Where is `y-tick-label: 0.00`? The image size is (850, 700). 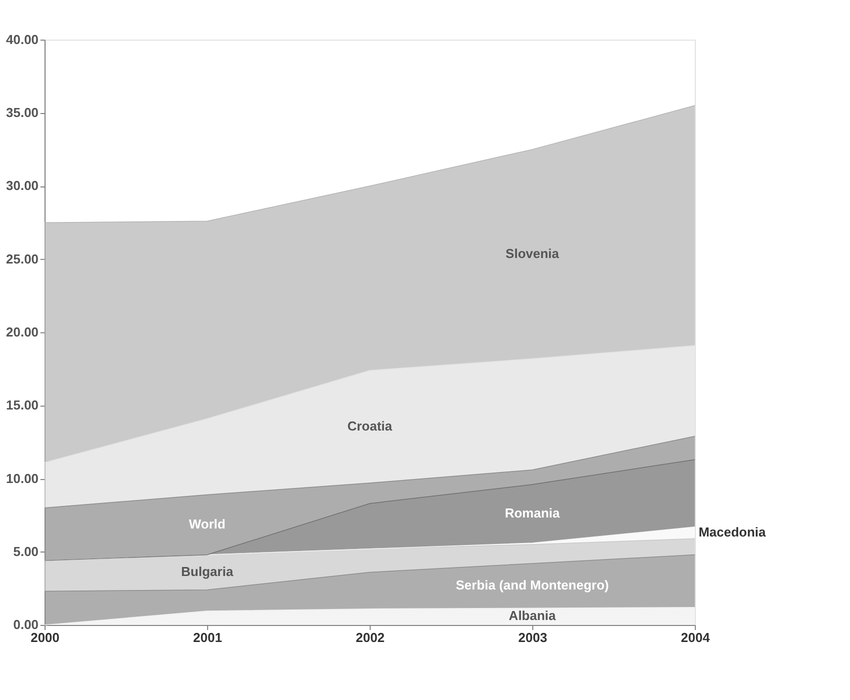 y-tick-label: 0.00 is located at coordinates (26, 624).